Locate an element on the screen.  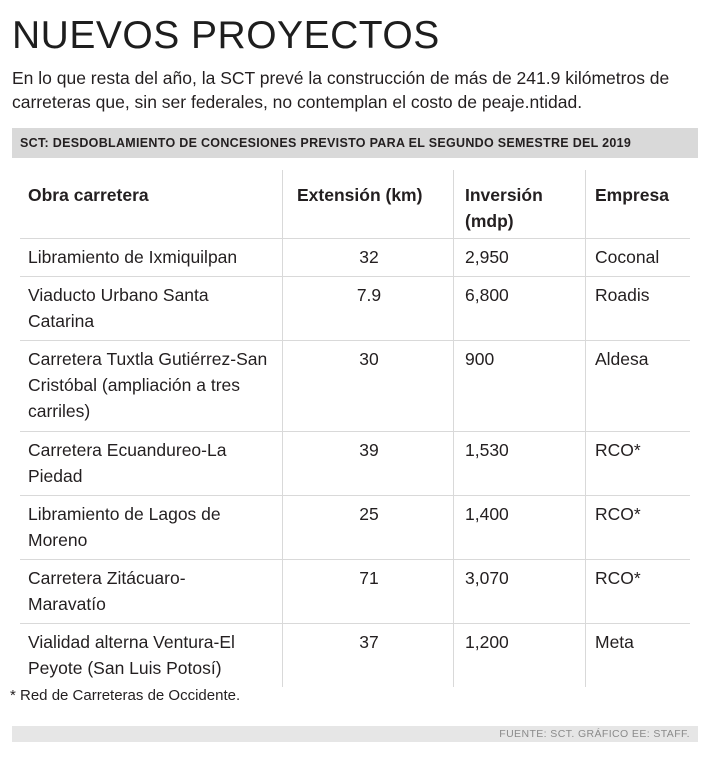
cell-km: 30 is located at coordinates (369, 359).